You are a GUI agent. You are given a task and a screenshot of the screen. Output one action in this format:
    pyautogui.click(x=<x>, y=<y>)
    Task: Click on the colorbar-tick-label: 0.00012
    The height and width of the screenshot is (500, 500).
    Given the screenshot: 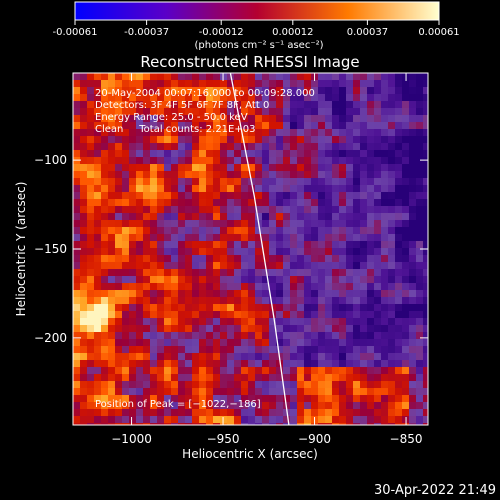 What is the action you would take?
    pyautogui.click(x=292, y=32)
    